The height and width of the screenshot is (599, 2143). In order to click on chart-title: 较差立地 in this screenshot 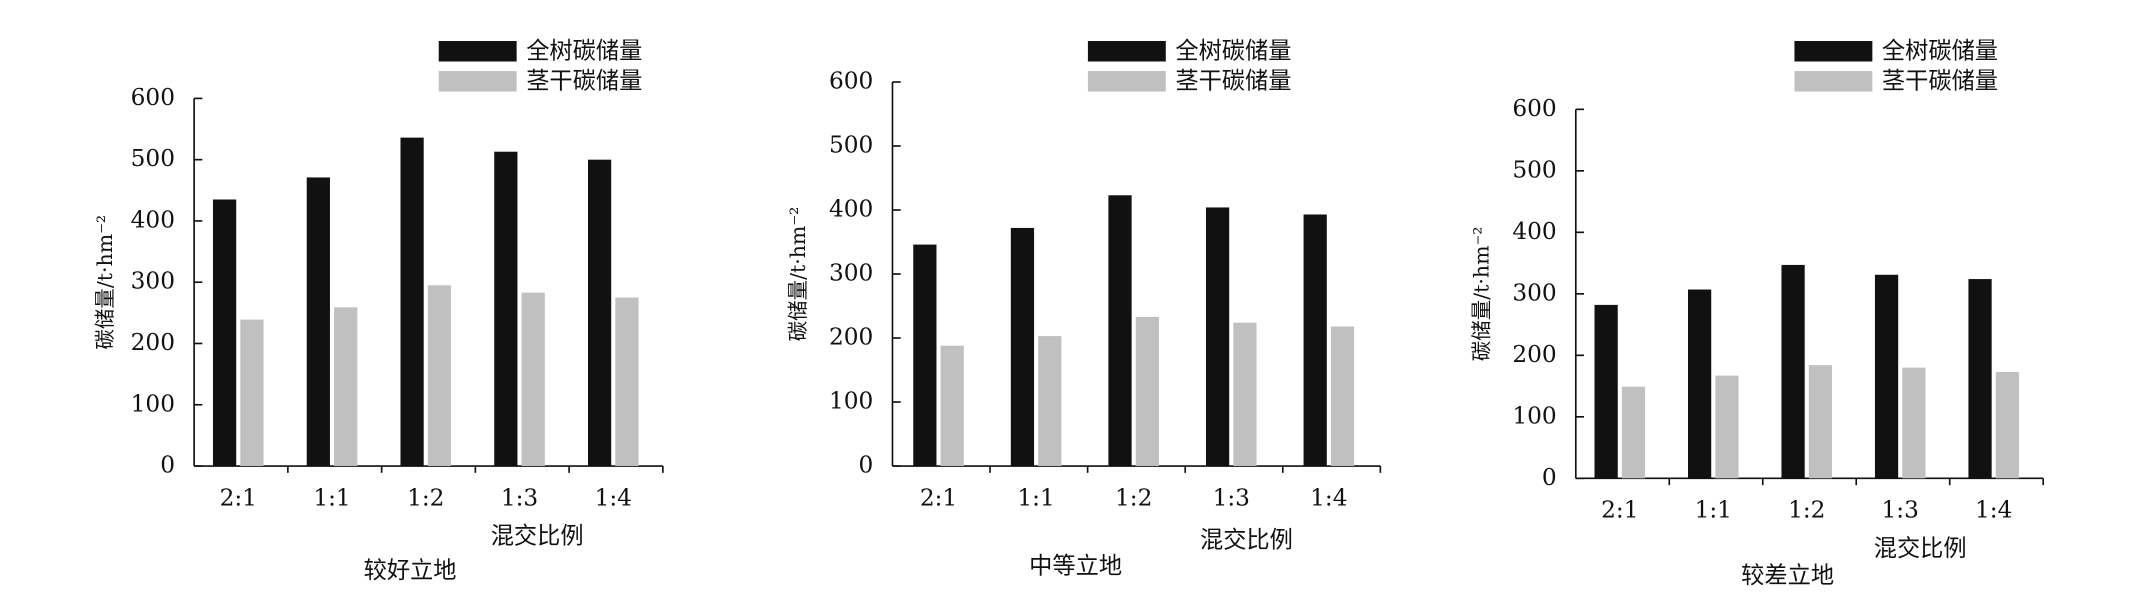, I will do `click(1787, 575)`.